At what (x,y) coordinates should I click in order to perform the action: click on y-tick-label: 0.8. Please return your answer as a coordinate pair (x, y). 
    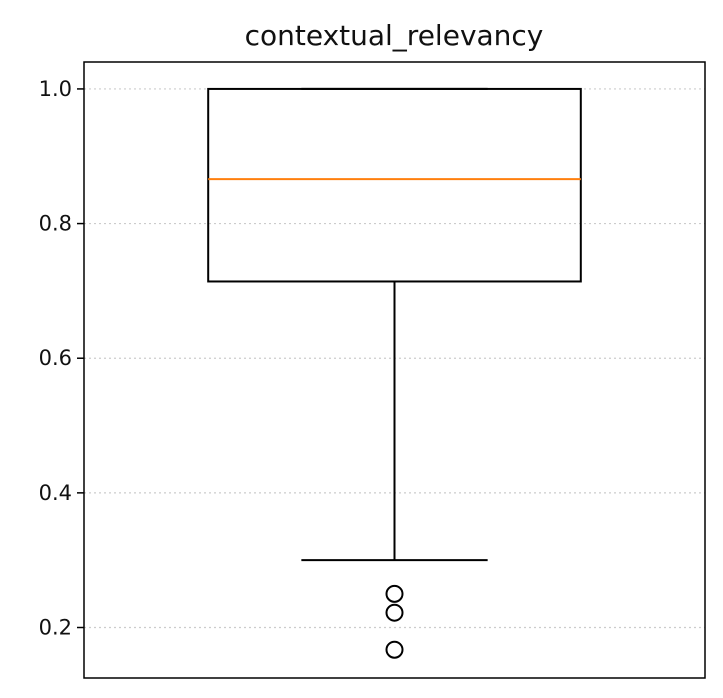
    Looking at the image, I should click on (55, 224).